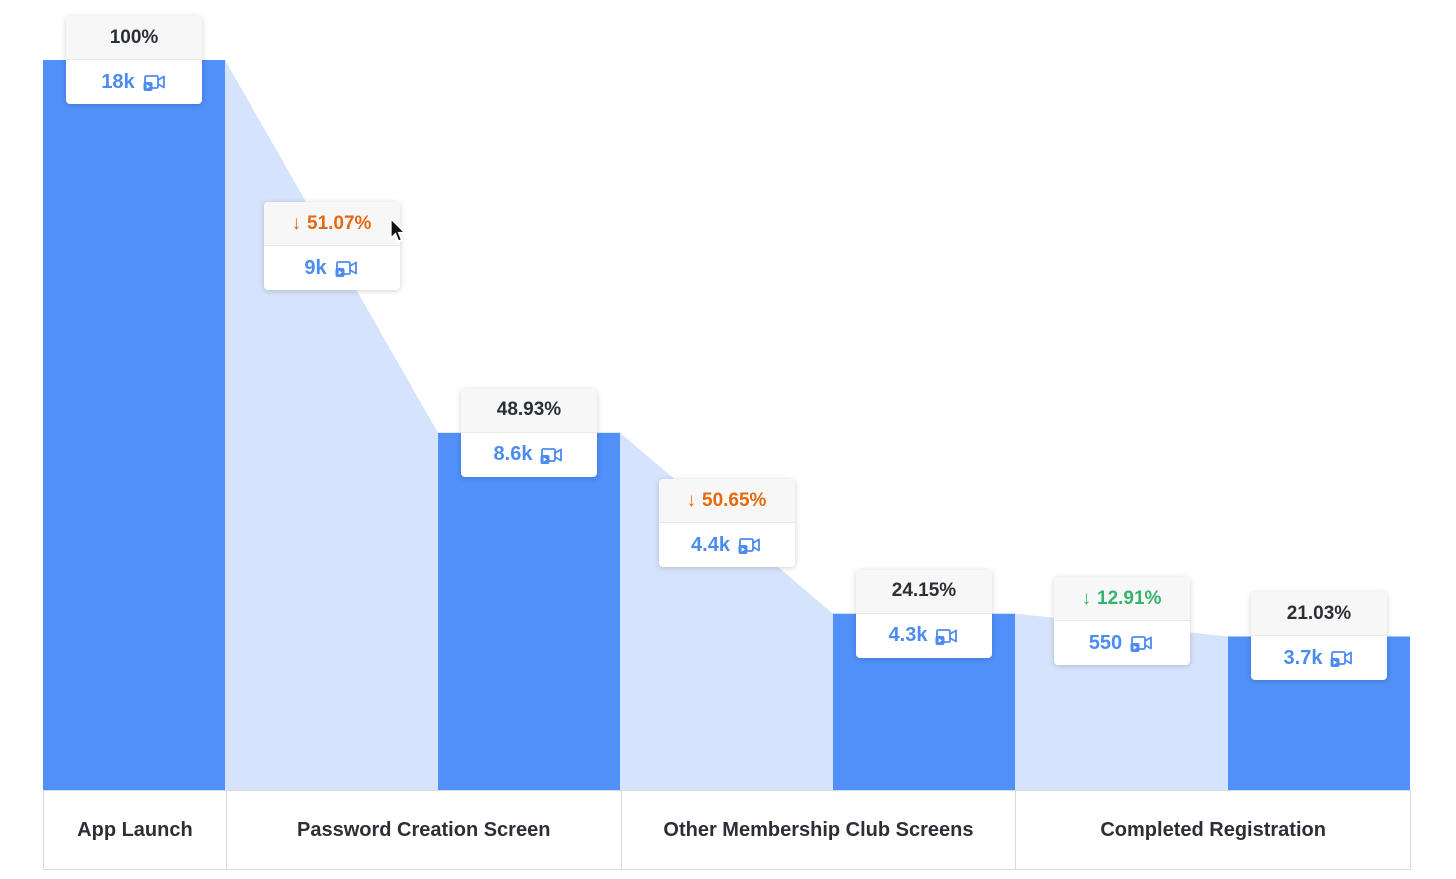  I want to click on stage-count: 4.3k, so click(908, 635).